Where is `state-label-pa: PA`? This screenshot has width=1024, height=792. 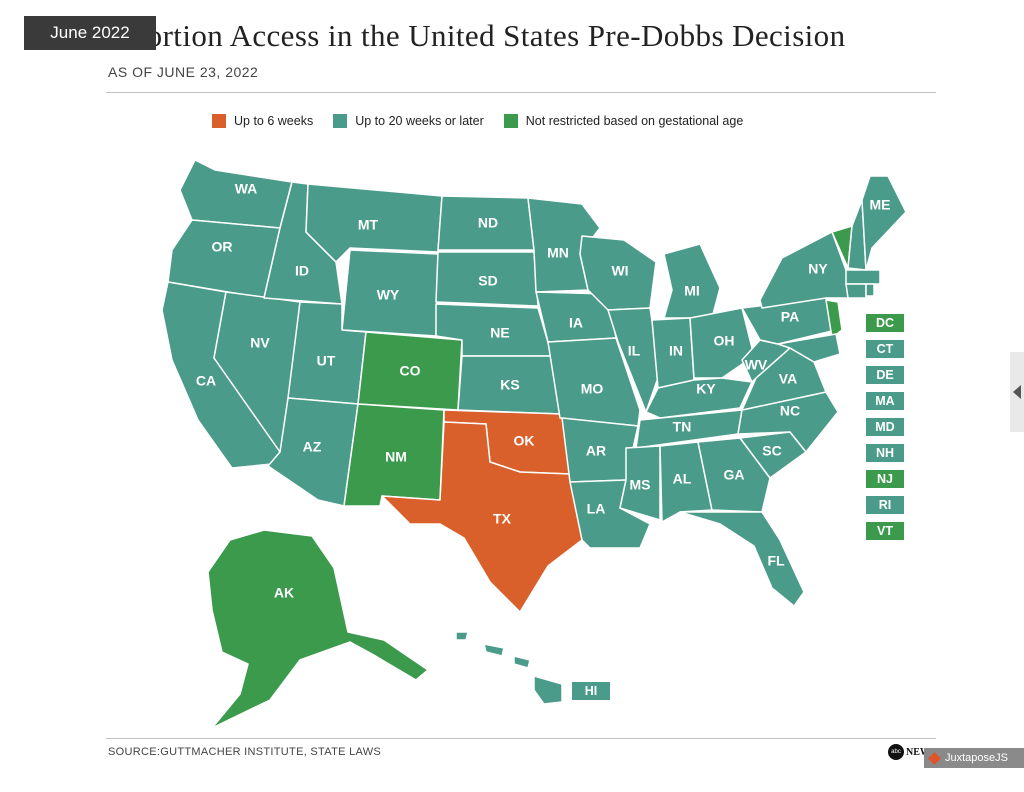
state-label-pa: PA is located at coordinates (790, 317).